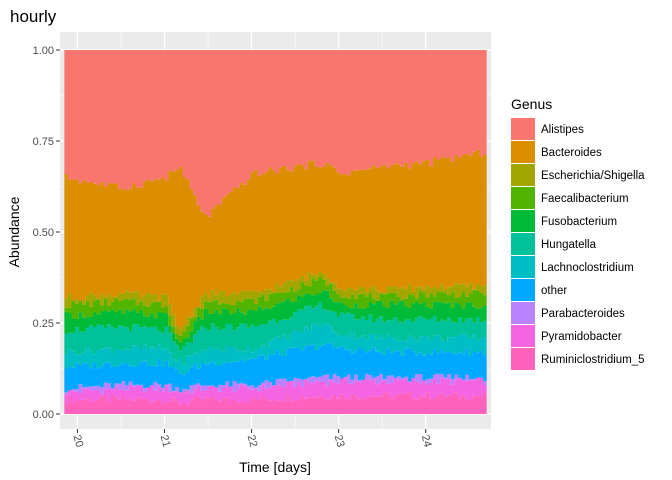 The height and width of the screenshot is (480, 672). I want to click on area-faecalibacterium, so click(275, 309).